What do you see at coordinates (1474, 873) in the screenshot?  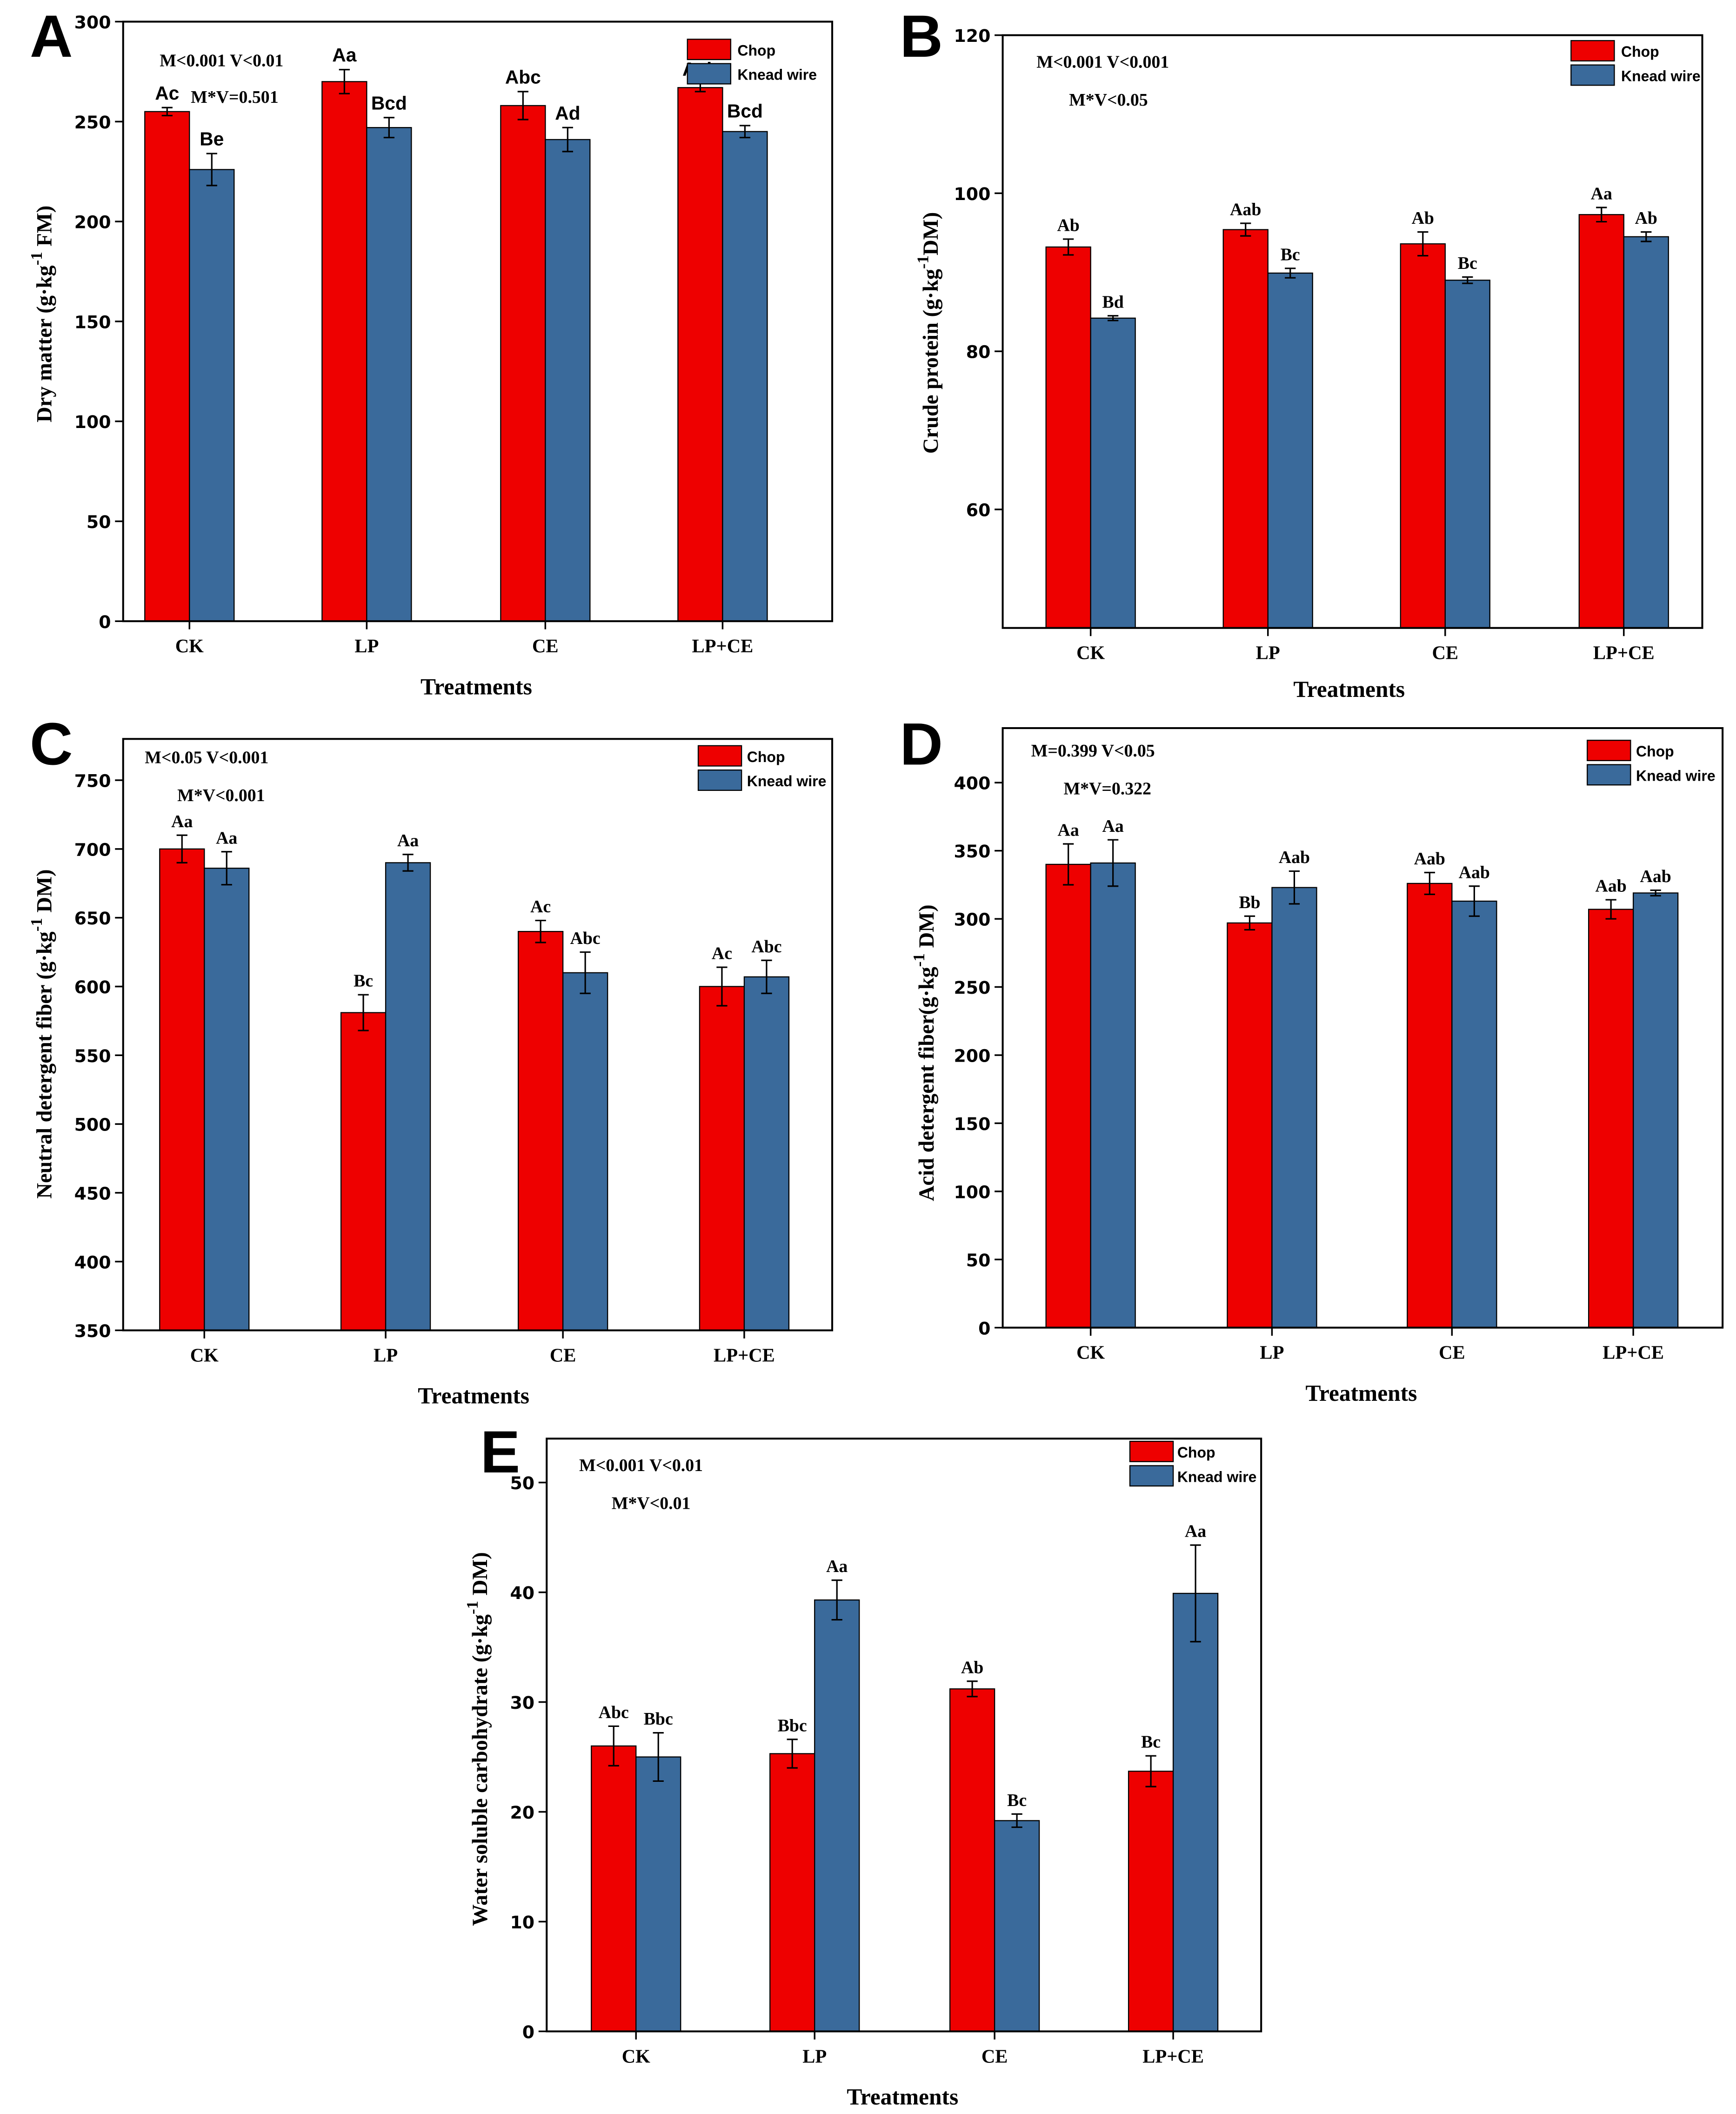 I see `panel-d-sig-letter-knead-wire-ce: Aab` at bounding box center [1474, 873].